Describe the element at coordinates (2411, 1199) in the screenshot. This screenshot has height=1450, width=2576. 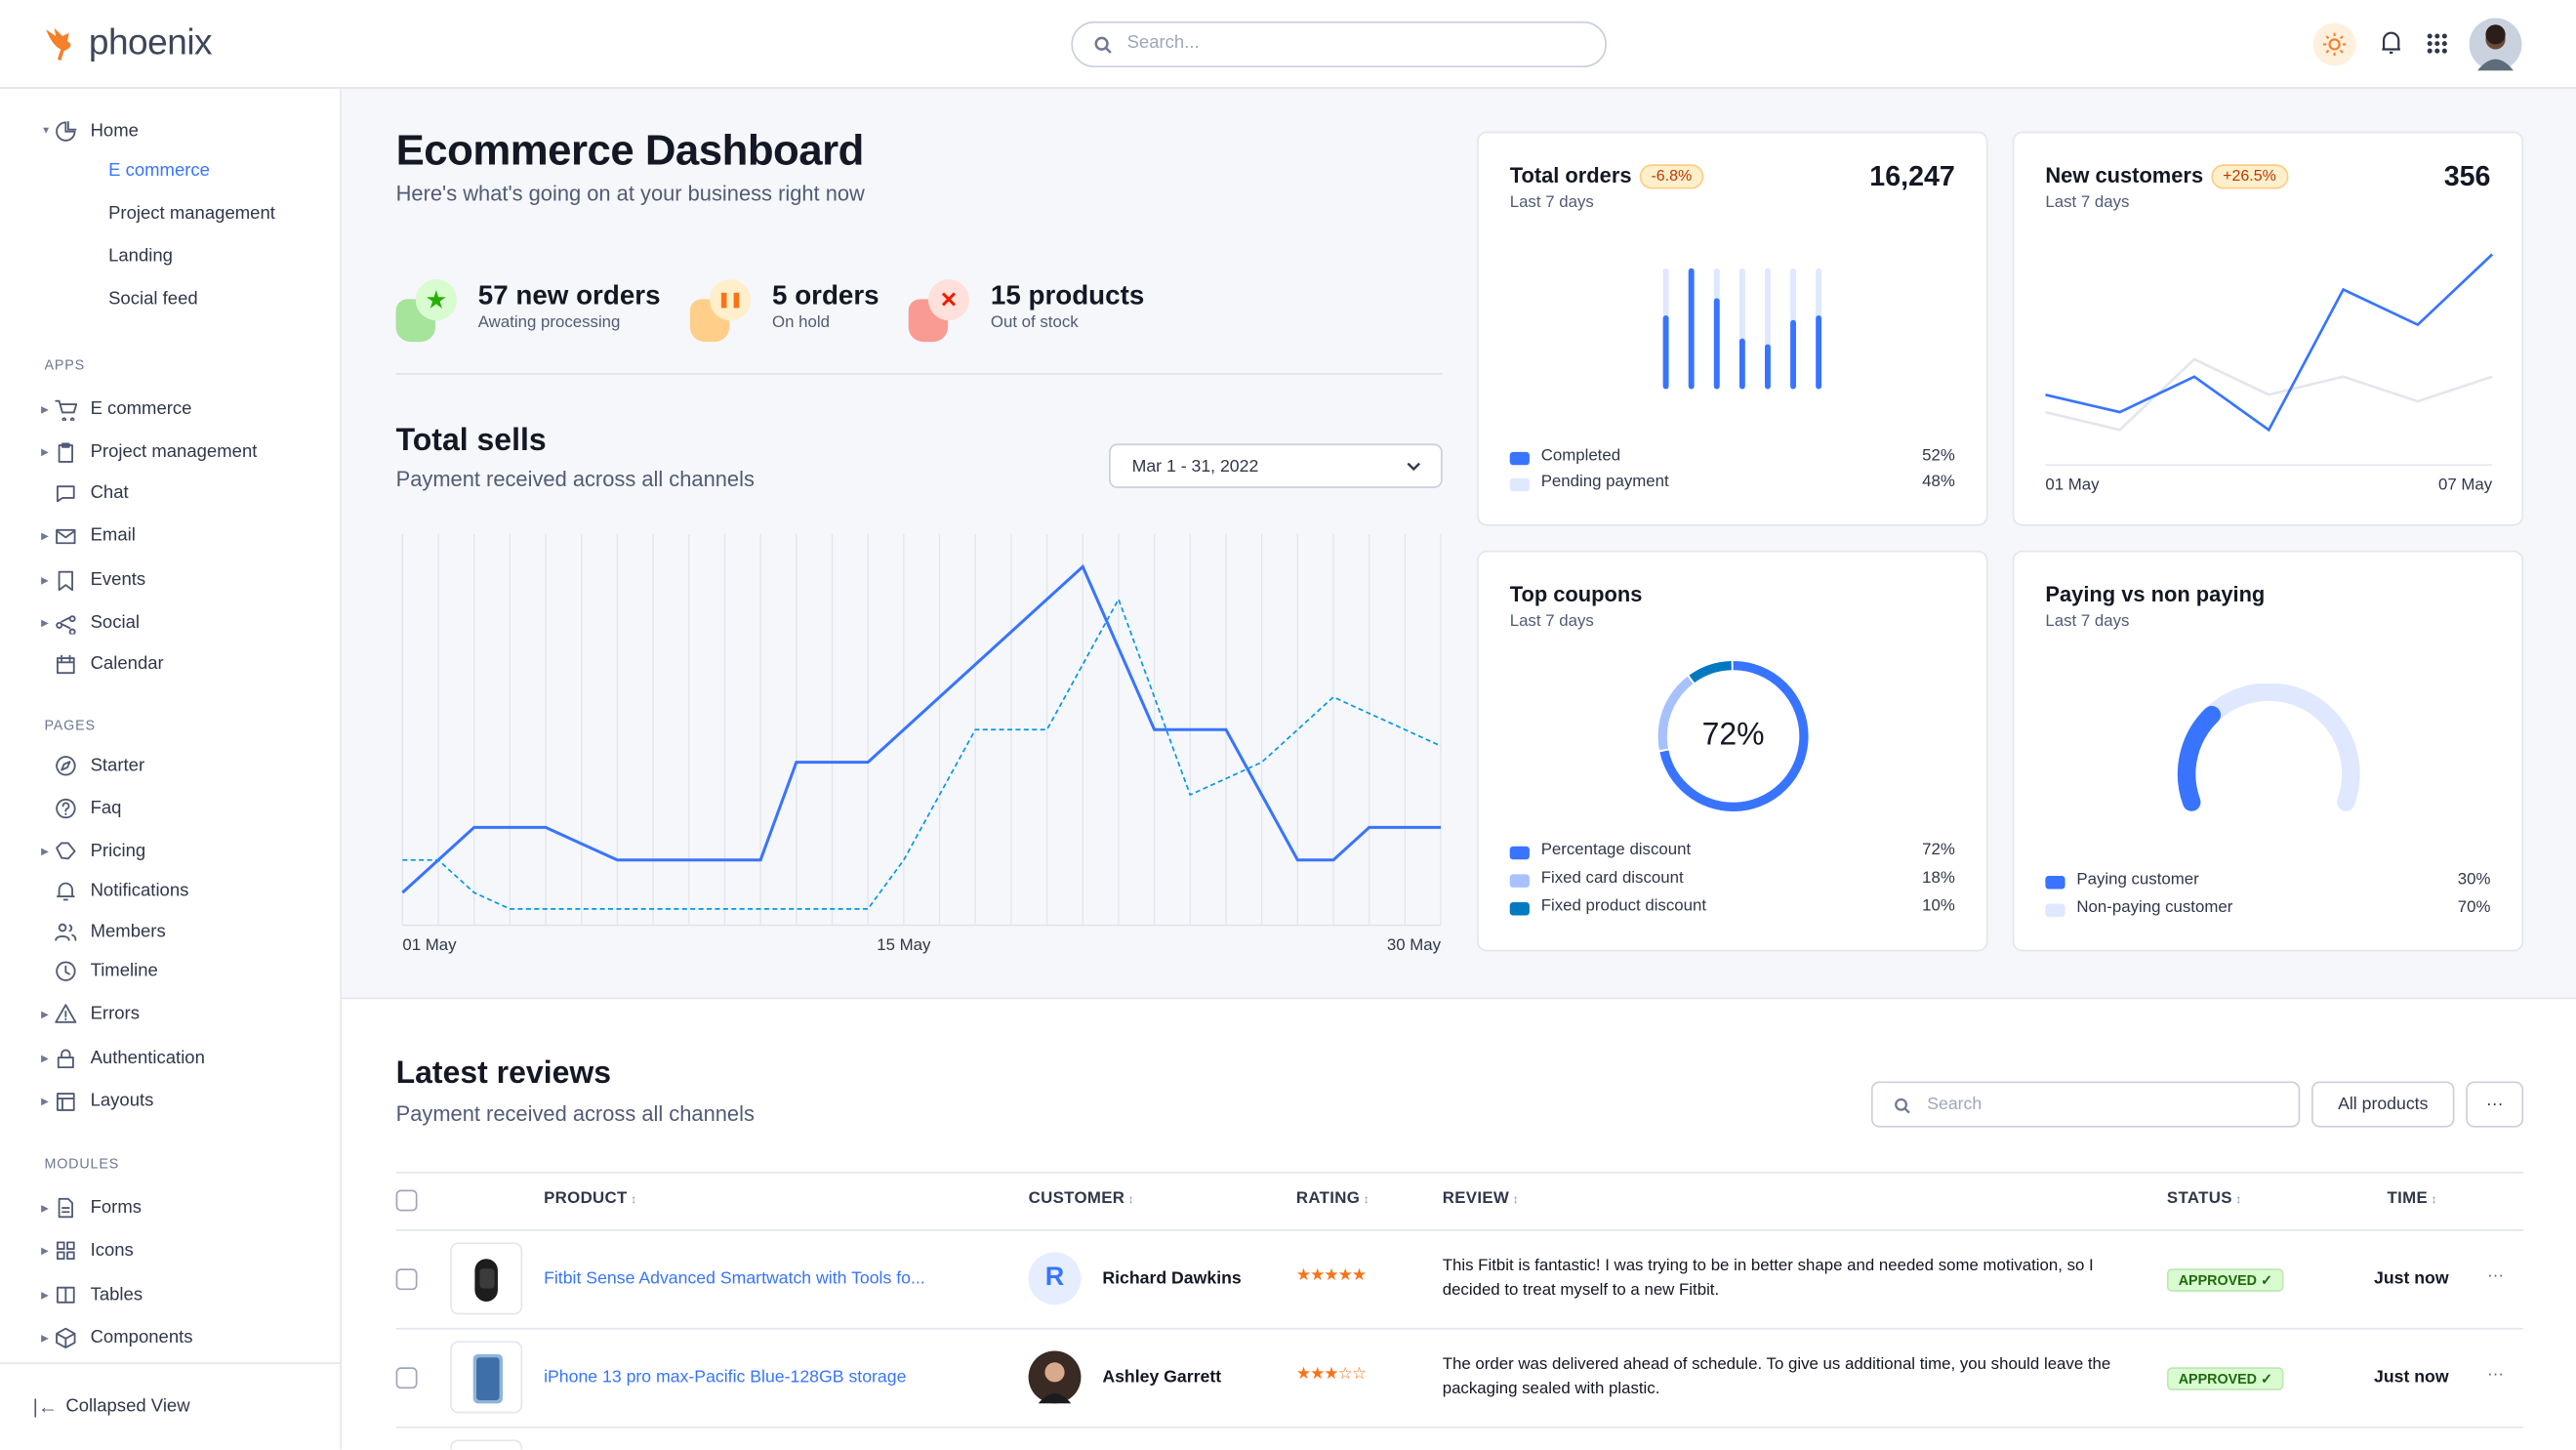
I see `column-header-time: TIME` at that location.